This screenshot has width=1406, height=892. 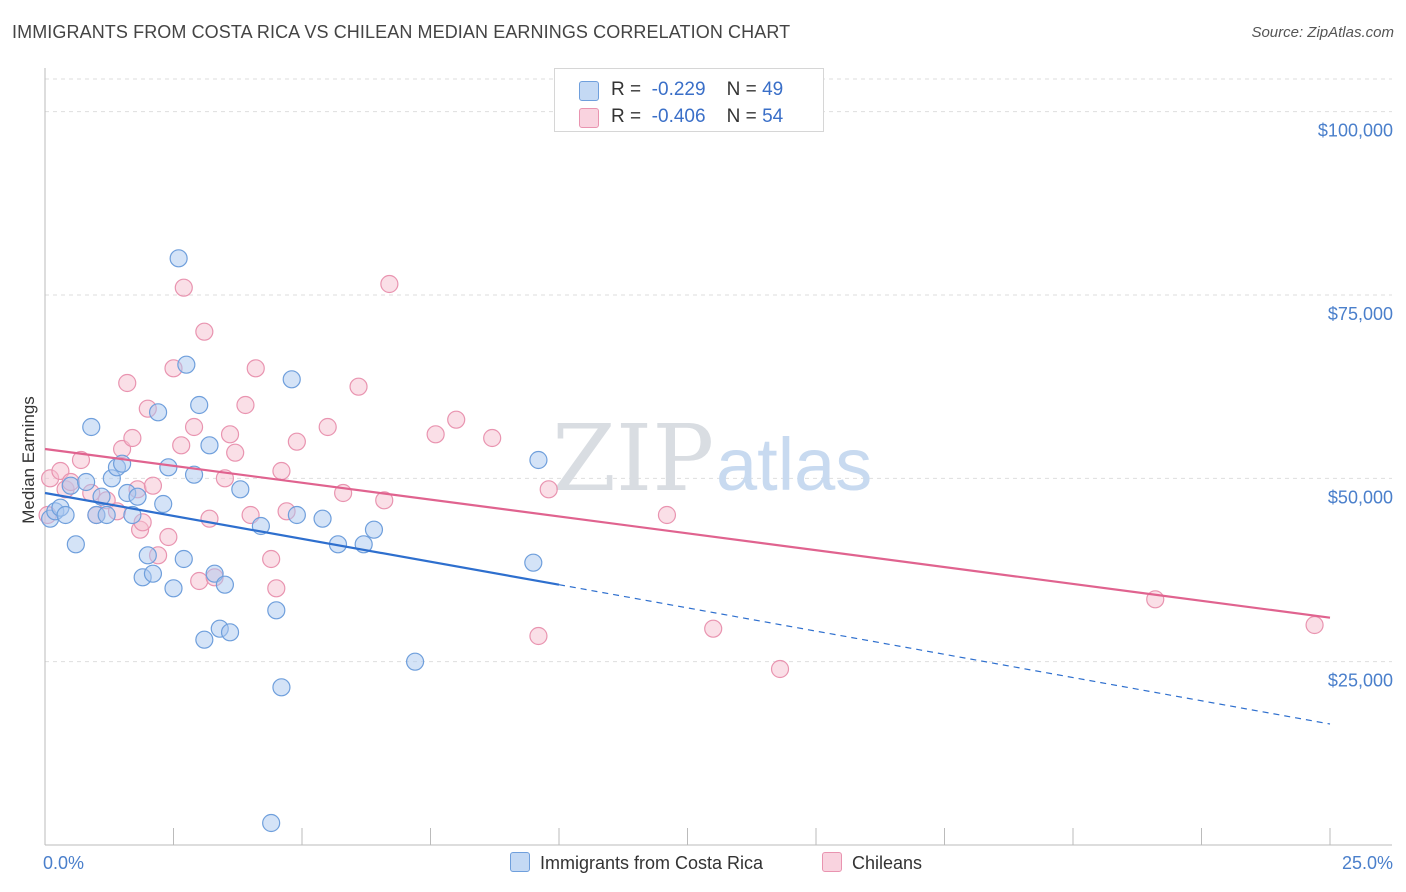 I want to click on y-tick-label: $100,000, so click(x=1355, y=131).